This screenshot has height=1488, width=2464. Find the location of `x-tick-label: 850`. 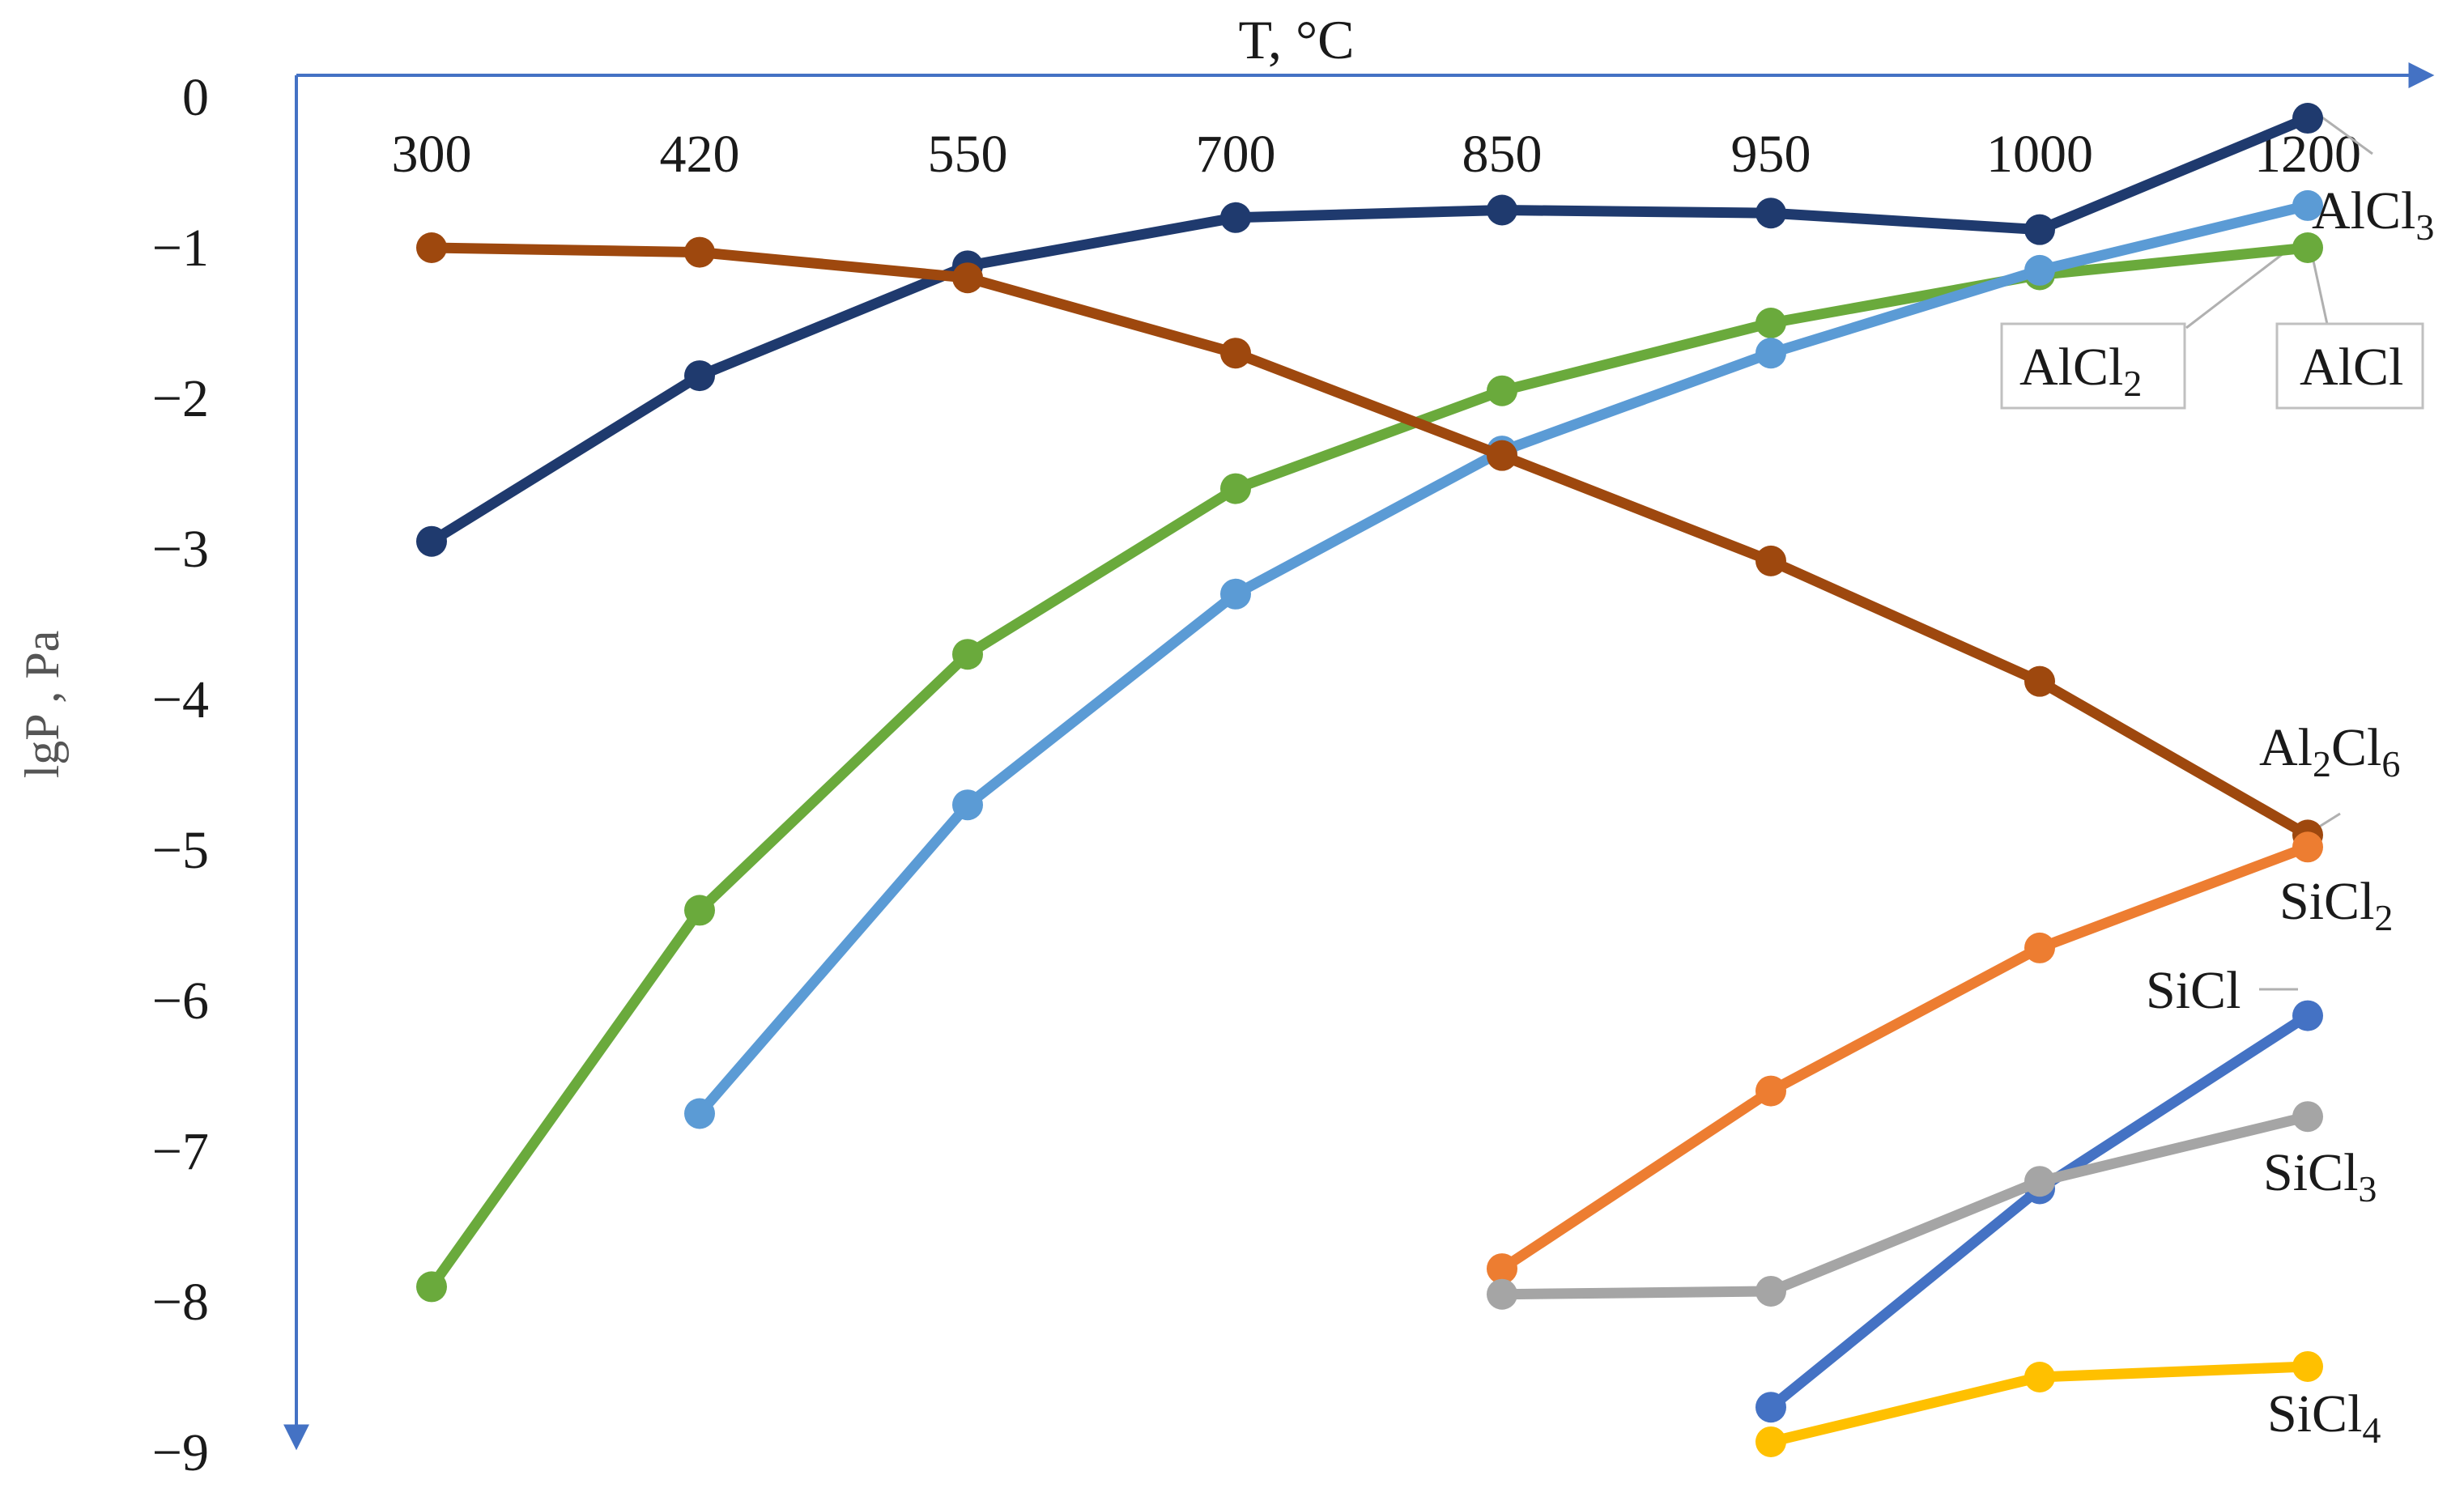

x-tick-label: 850 is located at coordinates (1502, 154).